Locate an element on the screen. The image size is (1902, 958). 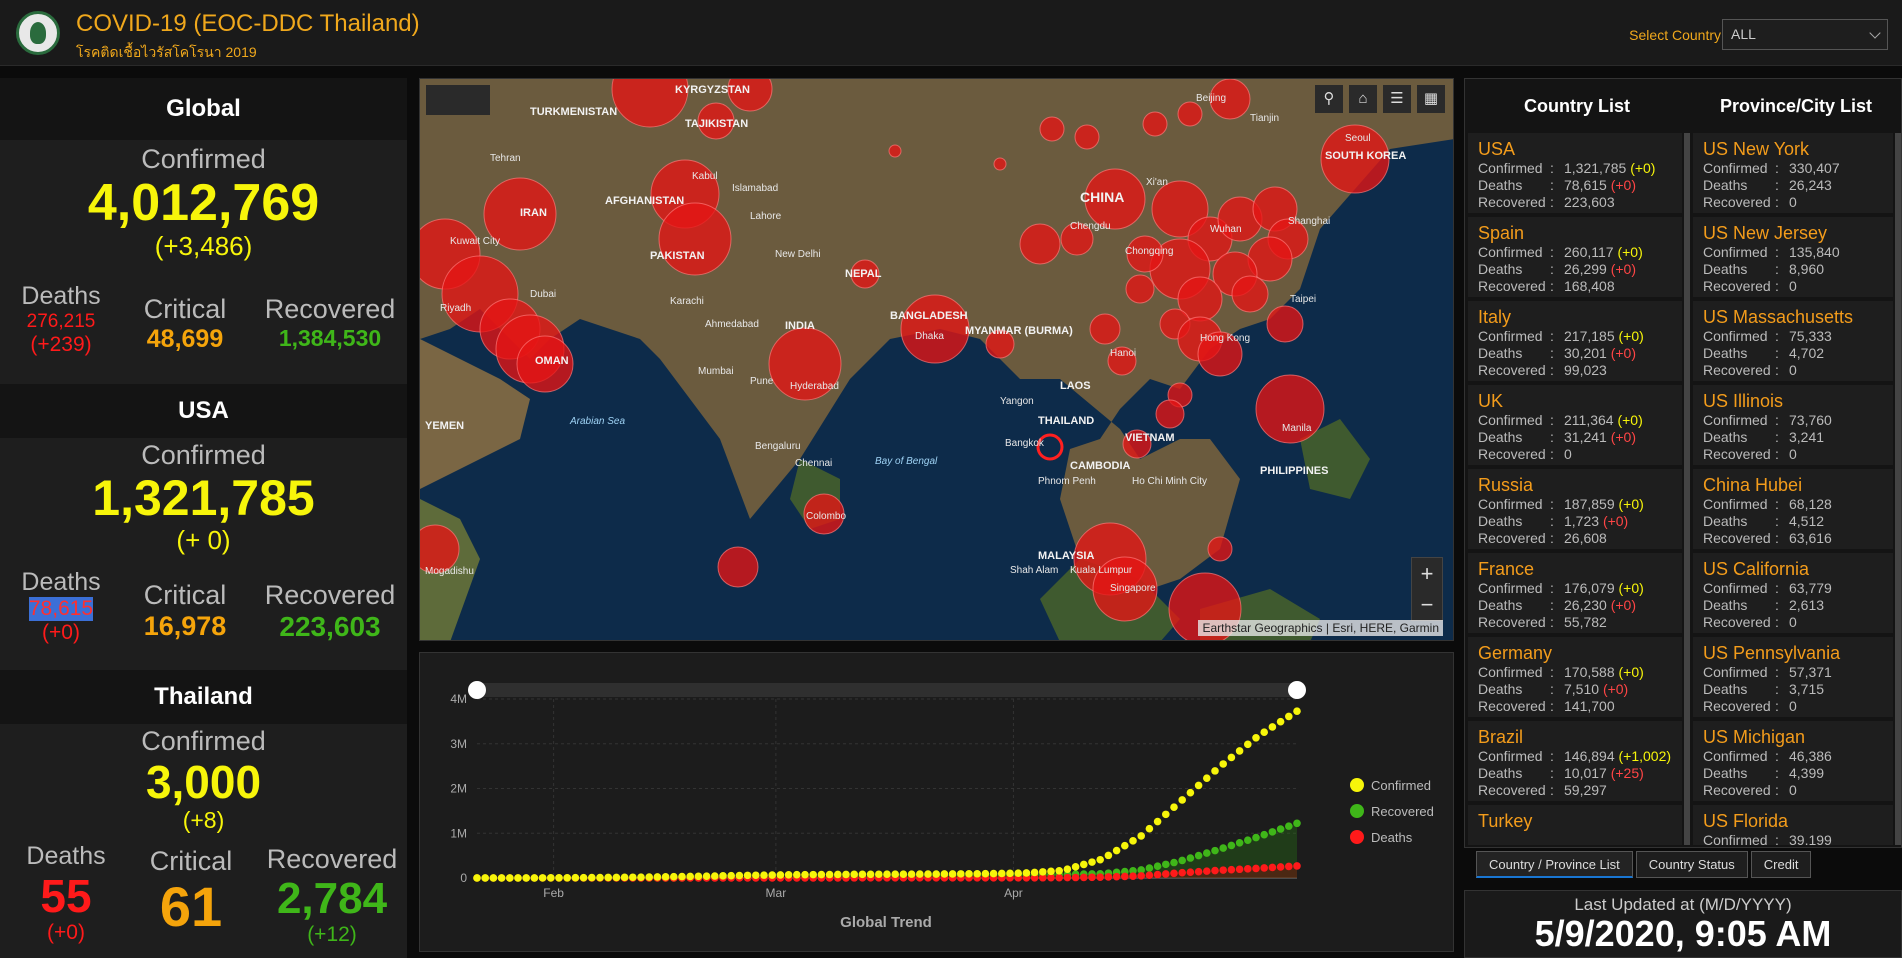
province-list-scrollbar is located at coordinates (1898, 489).